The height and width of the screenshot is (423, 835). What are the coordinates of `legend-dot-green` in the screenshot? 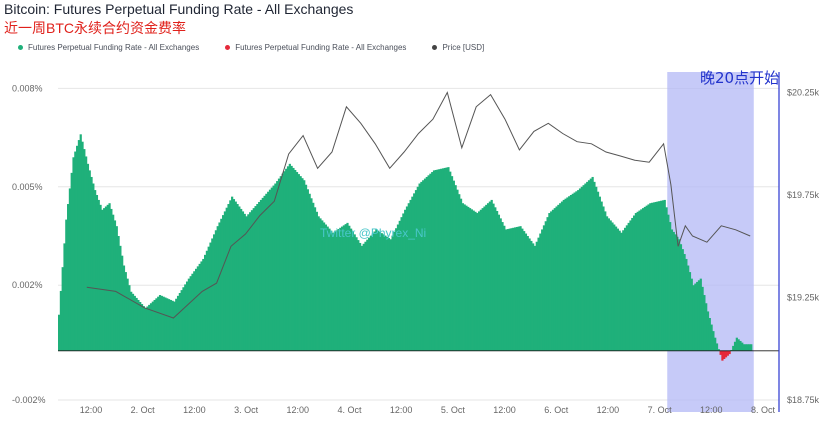 It's located at (20, 47).